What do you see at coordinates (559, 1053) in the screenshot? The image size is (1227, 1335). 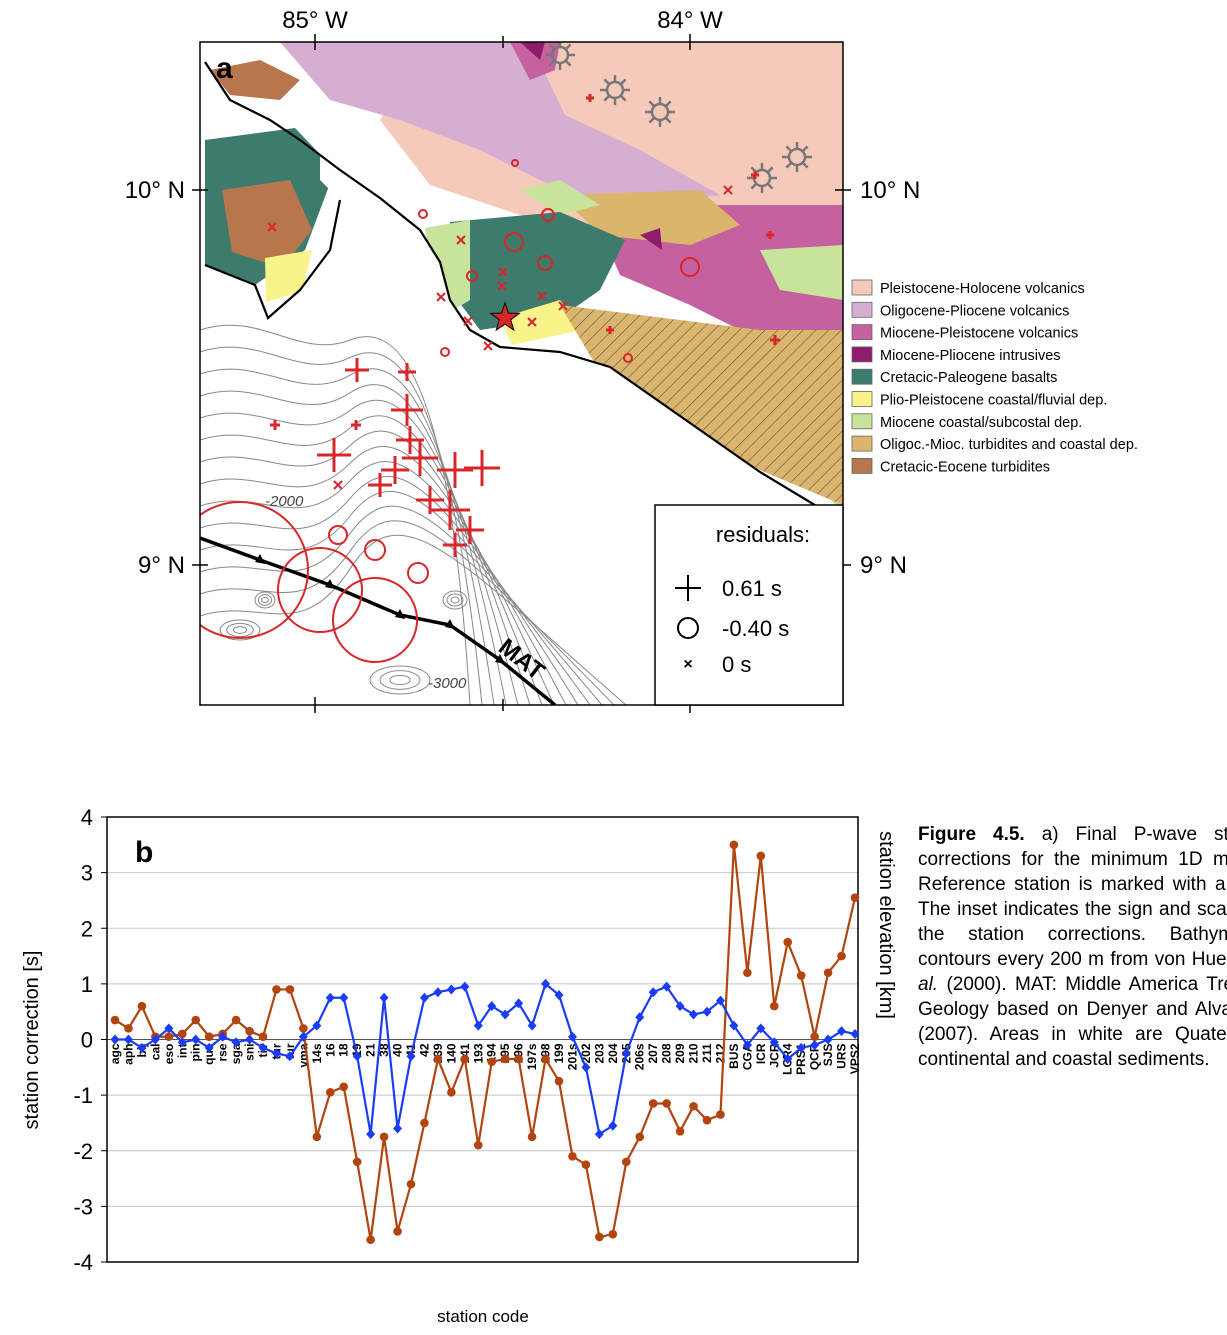 I see `x-tick-label: 199` at bounding box center [559, 1053].